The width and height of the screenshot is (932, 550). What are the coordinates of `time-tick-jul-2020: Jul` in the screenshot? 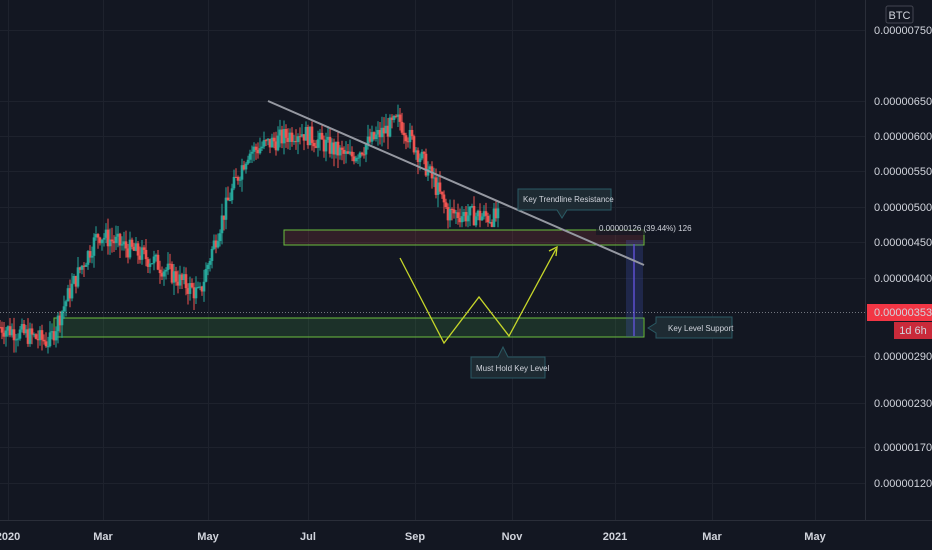 It's located at (308, 537).